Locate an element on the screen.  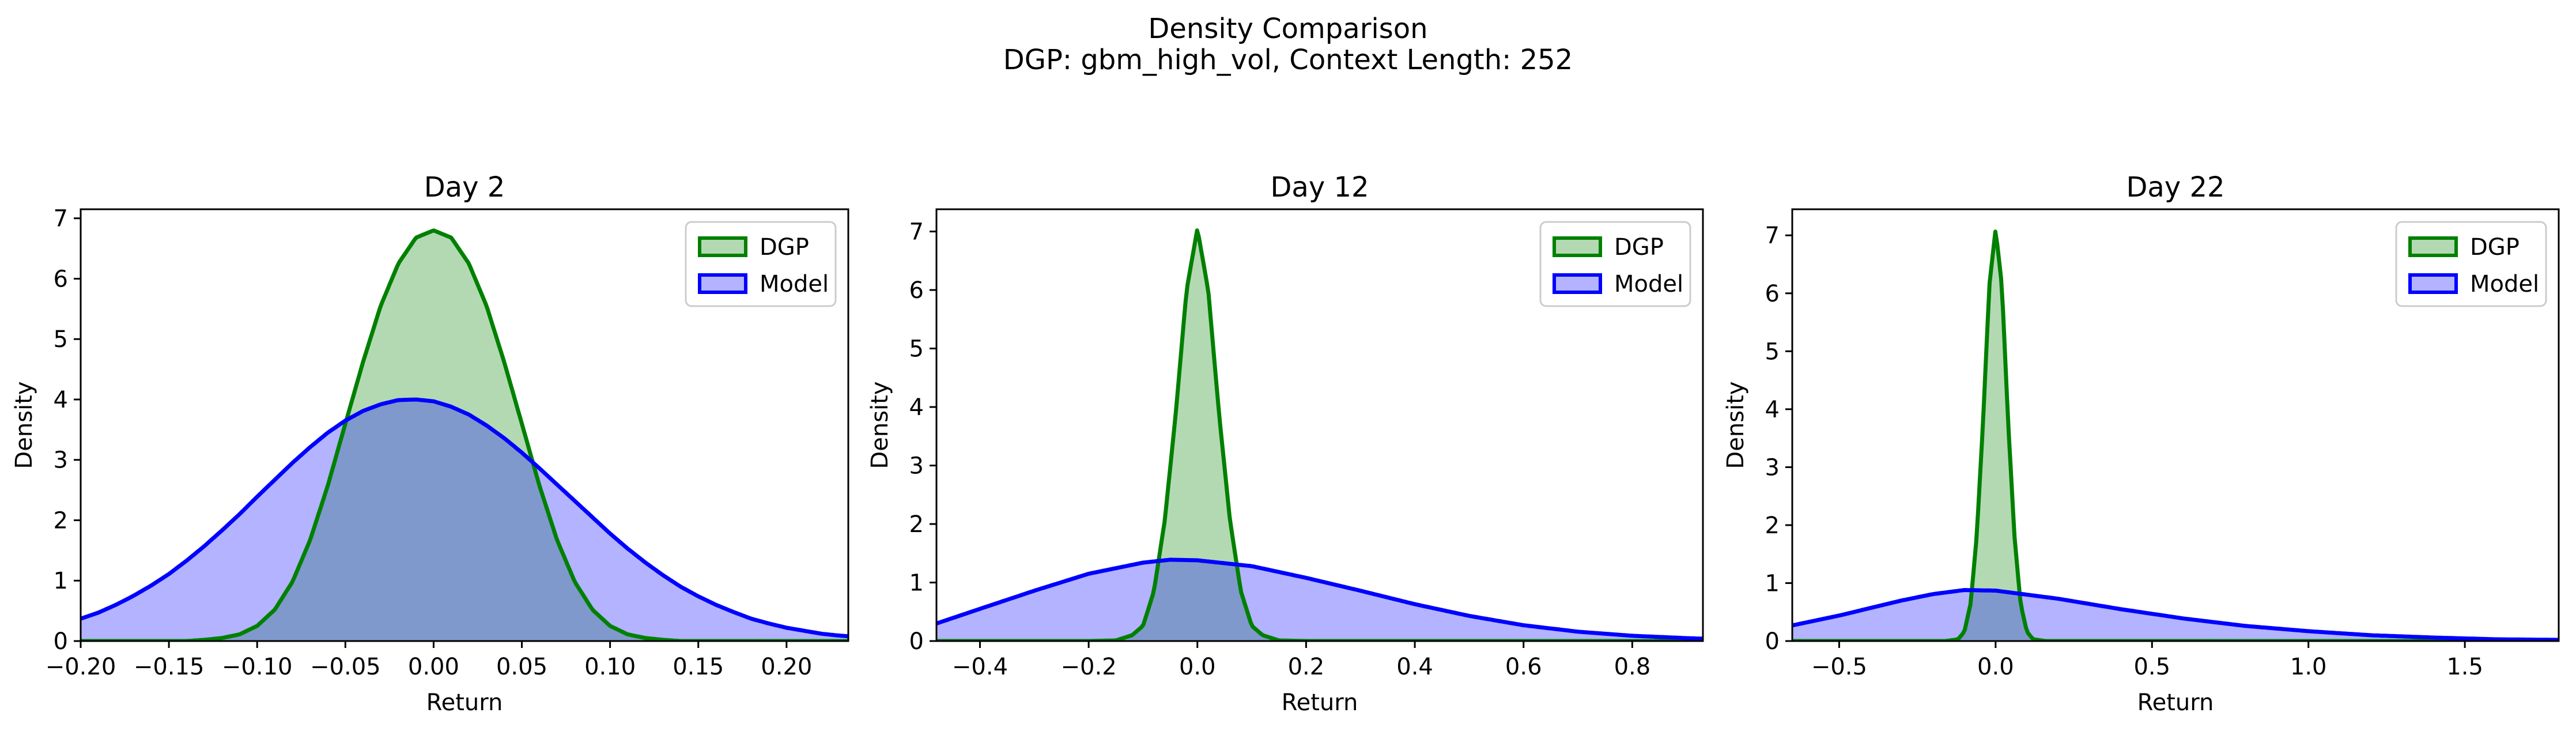
panel-title: Day 22 is located at coordinates (2175, 187).